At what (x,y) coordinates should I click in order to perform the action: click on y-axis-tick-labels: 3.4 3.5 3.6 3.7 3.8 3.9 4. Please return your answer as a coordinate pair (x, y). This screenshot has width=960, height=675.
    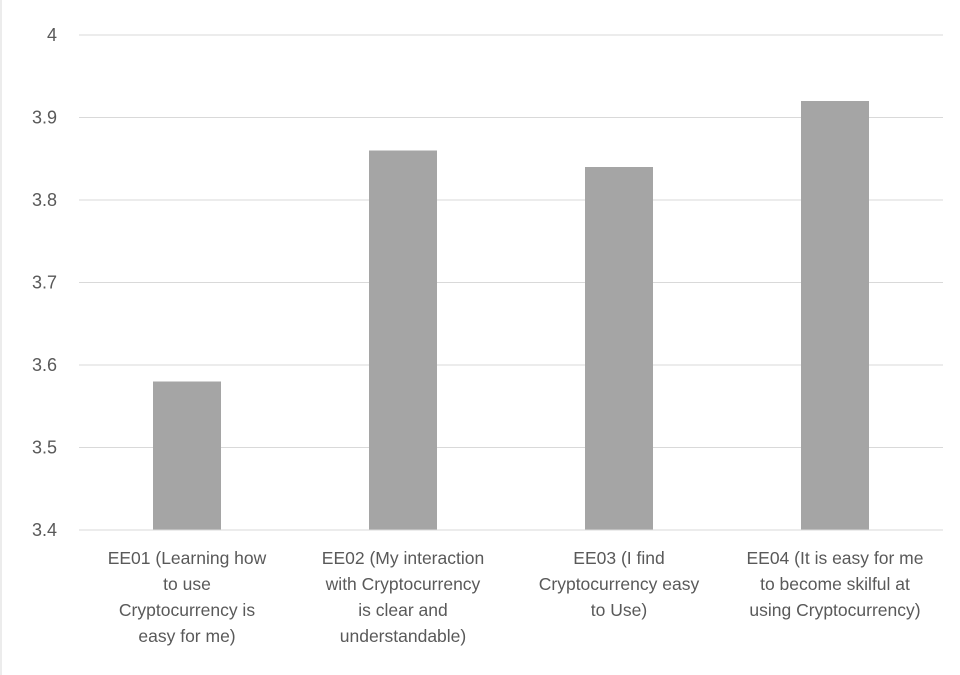
    Looking at the image, I should click on (44, 282).